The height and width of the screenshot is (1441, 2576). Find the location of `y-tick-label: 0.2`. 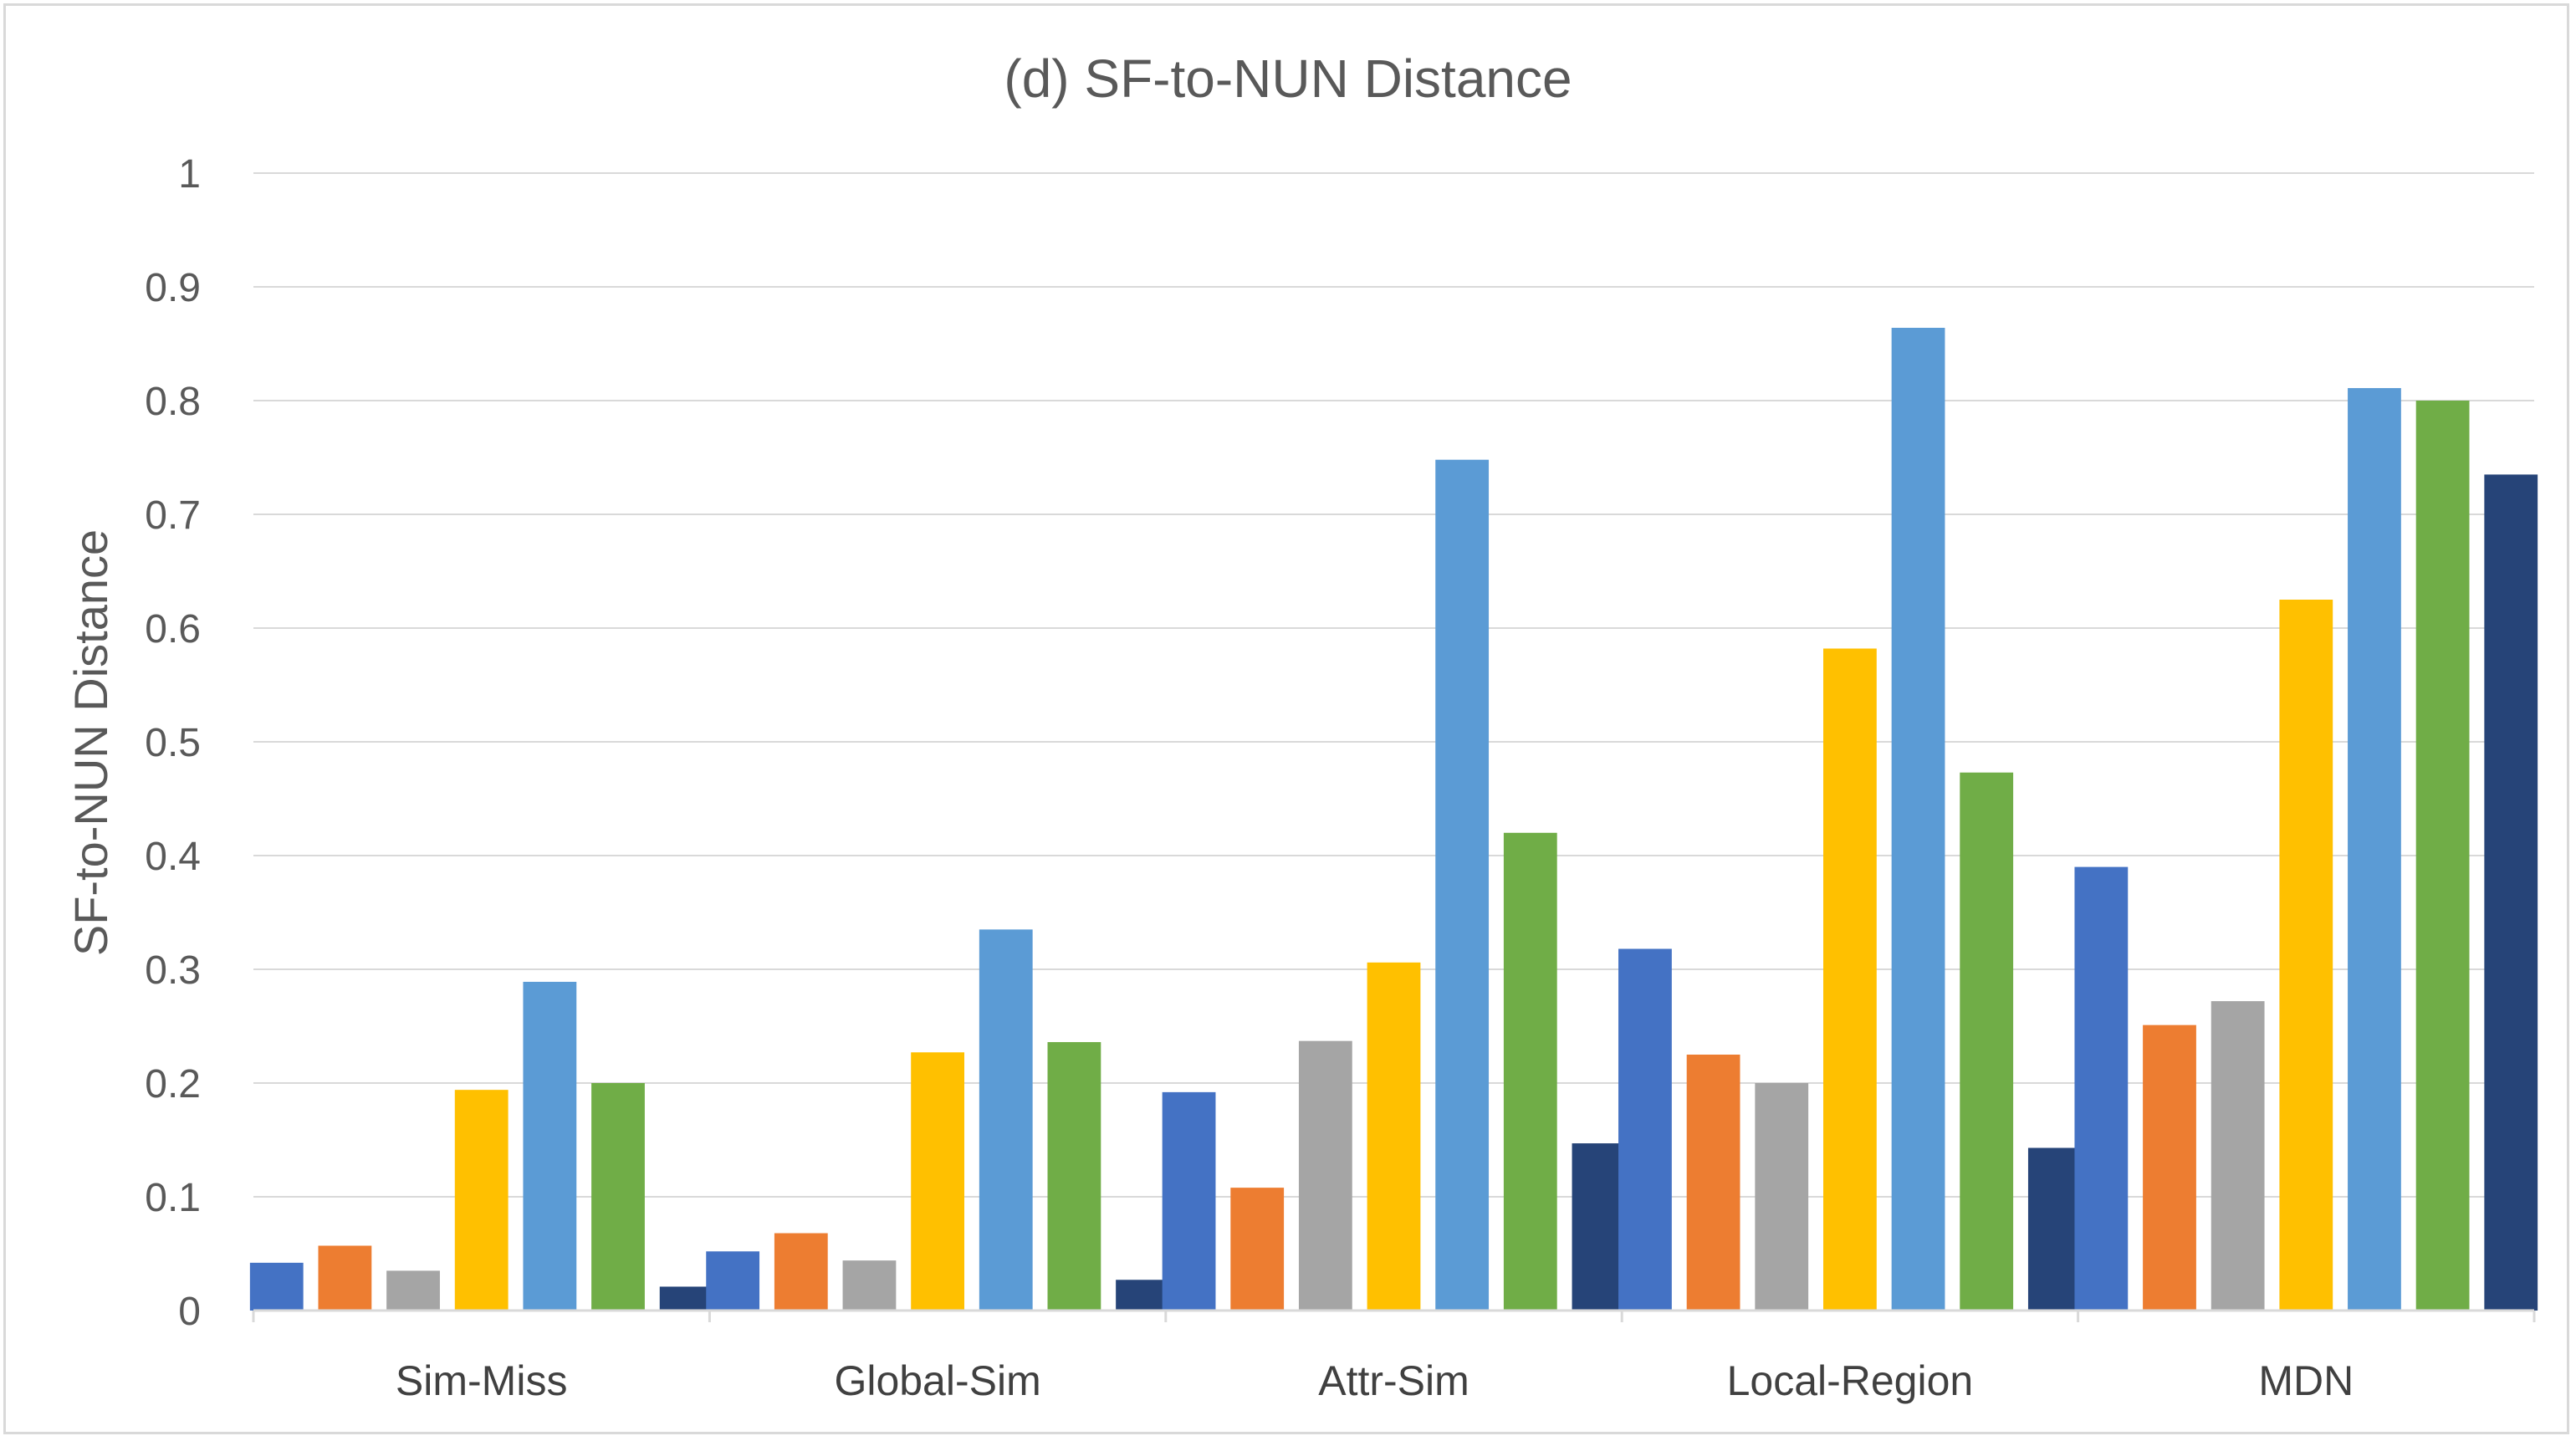

y-tick-label: 0.2 is located at coordinates (173, 1084).